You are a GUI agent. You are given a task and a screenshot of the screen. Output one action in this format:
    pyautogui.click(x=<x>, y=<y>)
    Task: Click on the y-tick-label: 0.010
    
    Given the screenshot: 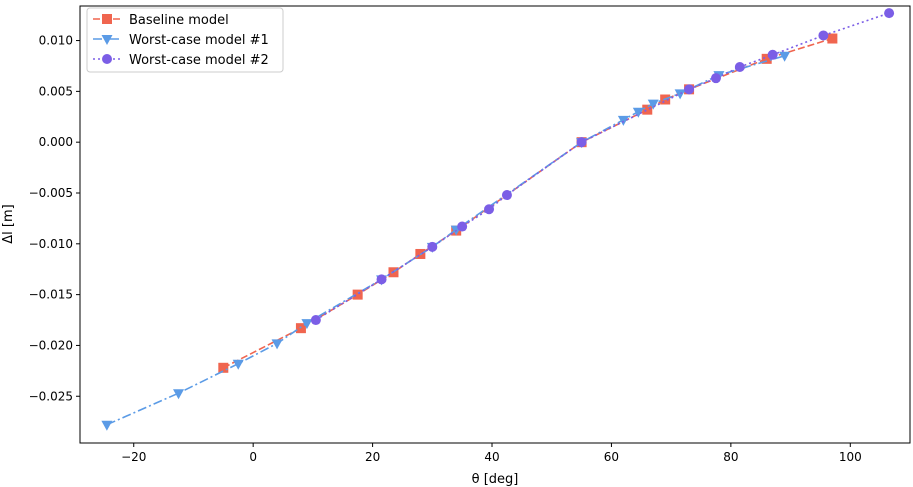 What is the action you would take?
    pyautogui.click(x=56, y=41)
    